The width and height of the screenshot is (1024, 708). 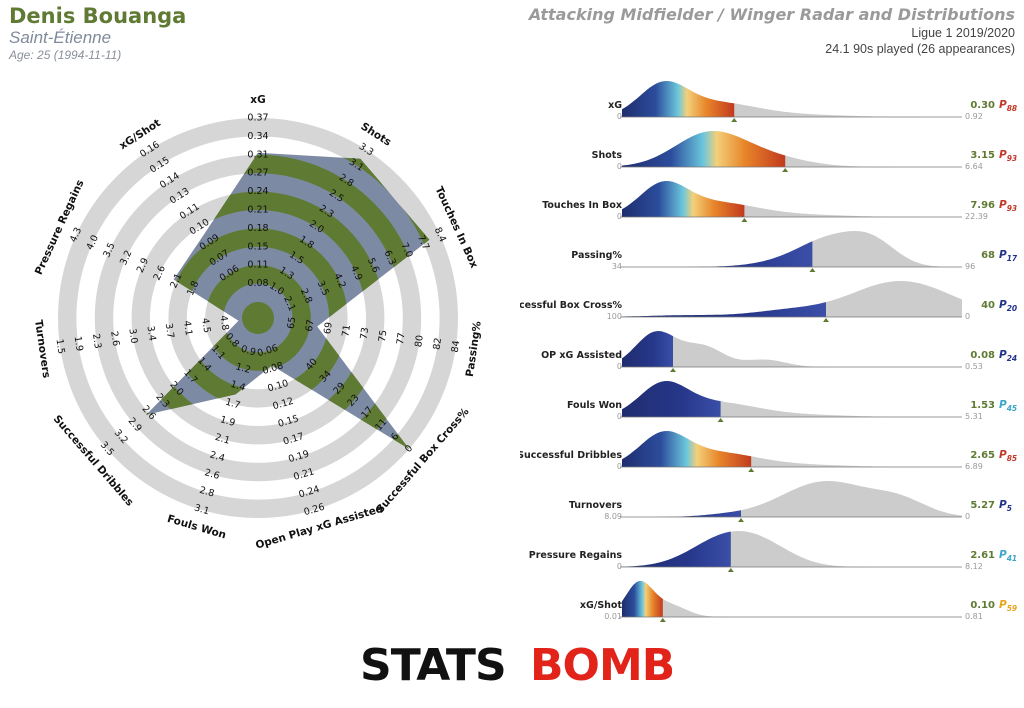 What do you see at coordinates (96, 341) in the screenshot?
I see `radar-tick-label: 2.3` at bounding box center [96, 341].